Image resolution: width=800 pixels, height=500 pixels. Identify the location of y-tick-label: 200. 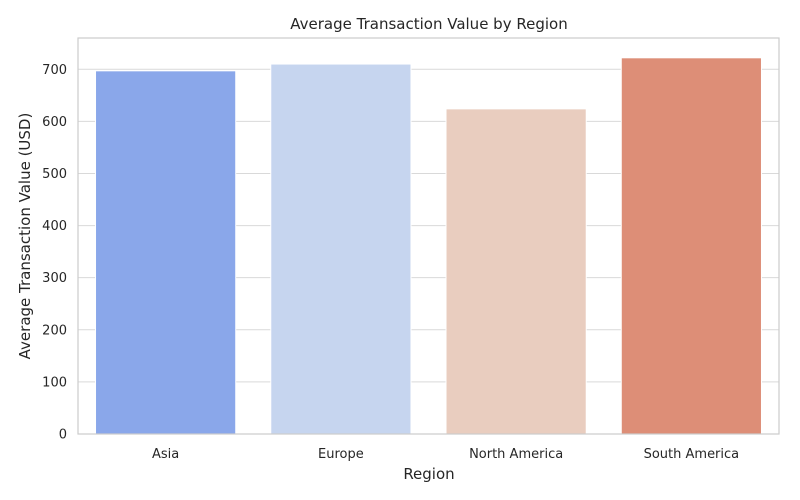
(54, 330).